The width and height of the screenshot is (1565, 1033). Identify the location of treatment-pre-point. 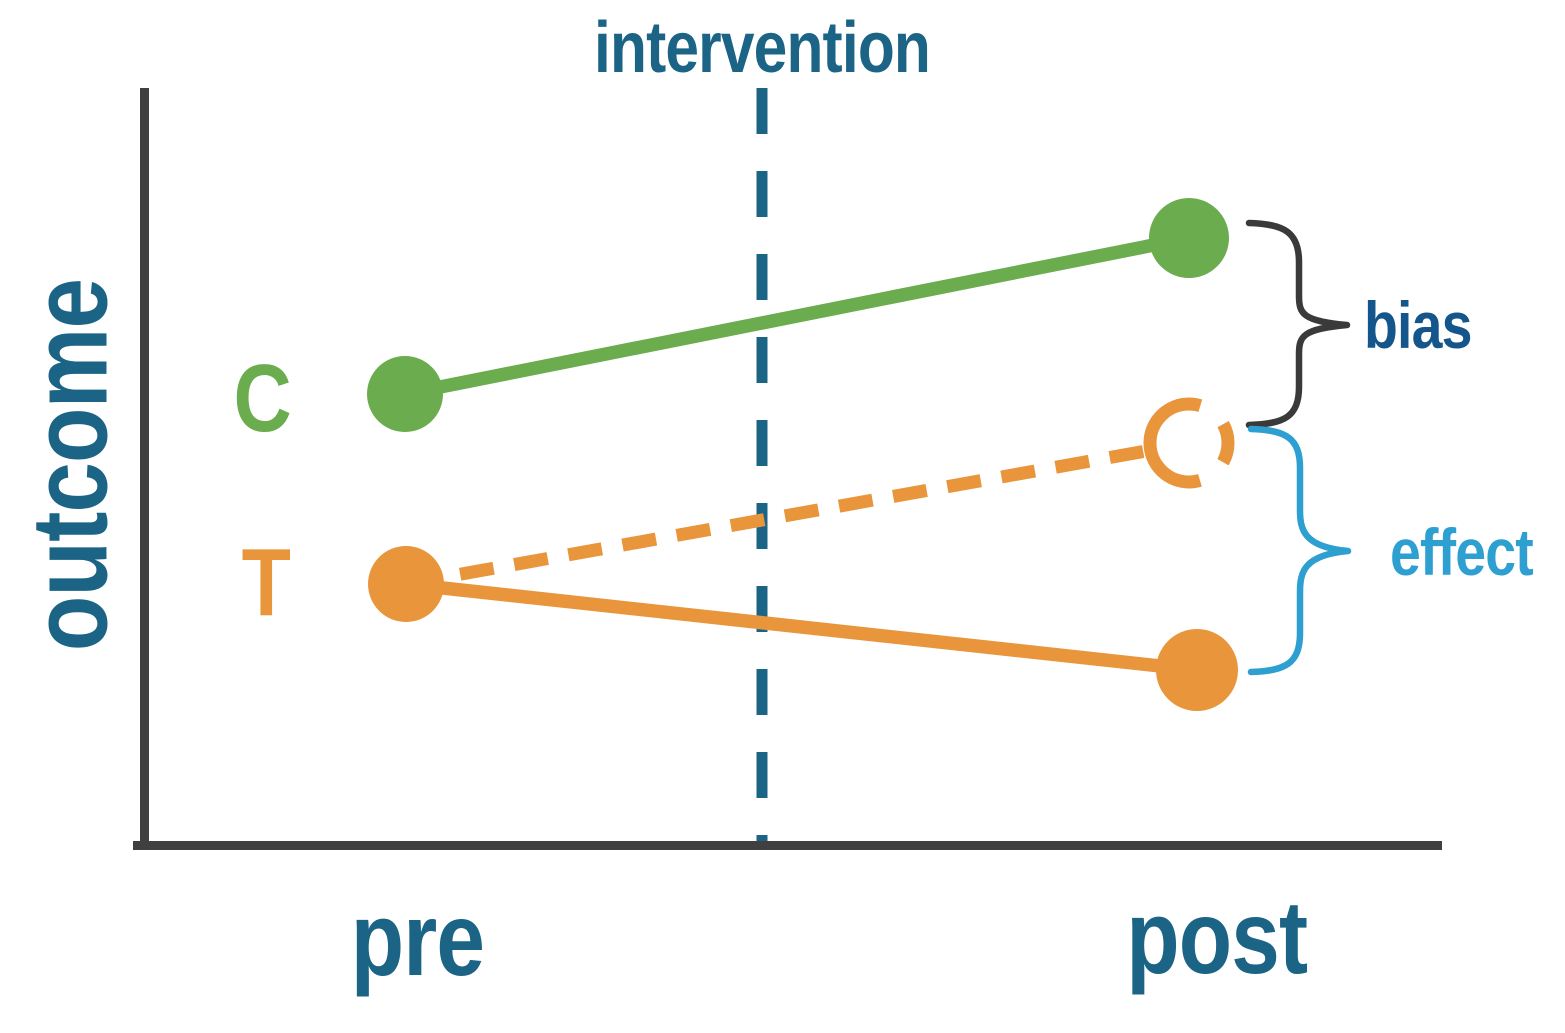
(406, 584).